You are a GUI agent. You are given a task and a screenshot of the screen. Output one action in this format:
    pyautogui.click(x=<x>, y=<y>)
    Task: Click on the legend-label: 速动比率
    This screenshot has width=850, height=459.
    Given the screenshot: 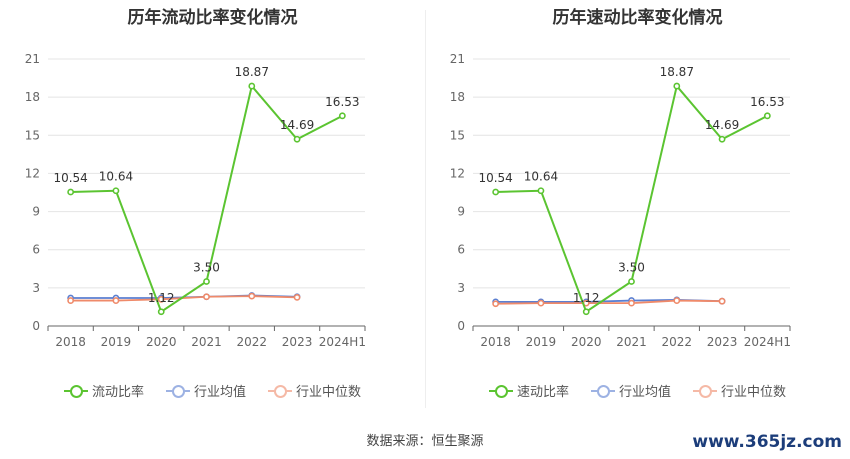 What is the action you would take?
    pyautogui.click(x=542, y=392)
    